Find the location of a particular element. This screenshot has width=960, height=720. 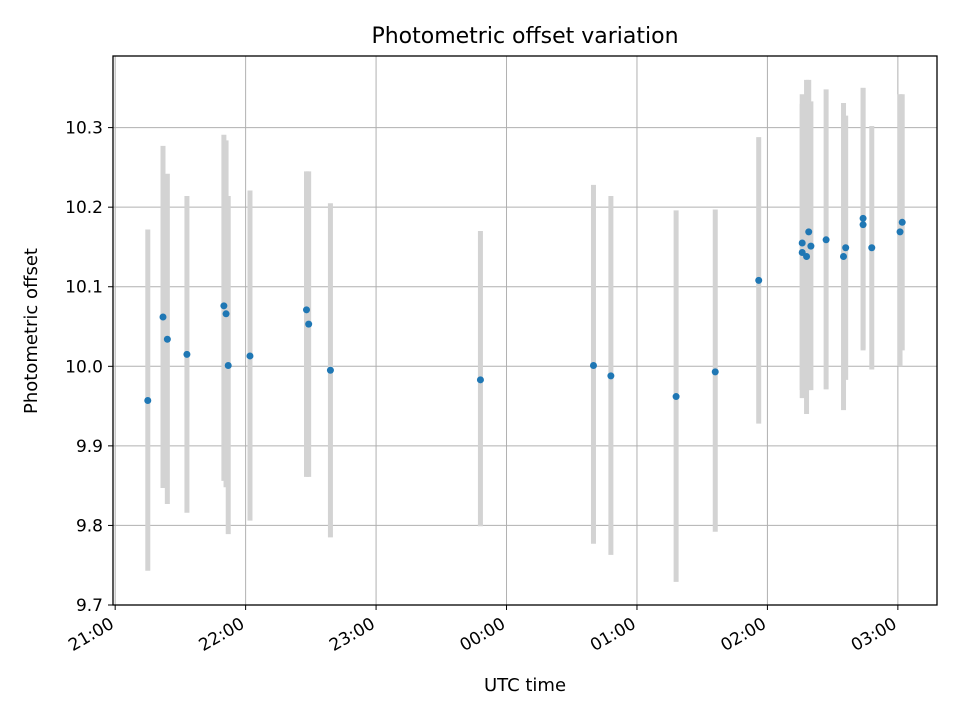

y-tick-label: 9.8 is located at coordinates (89, 526).